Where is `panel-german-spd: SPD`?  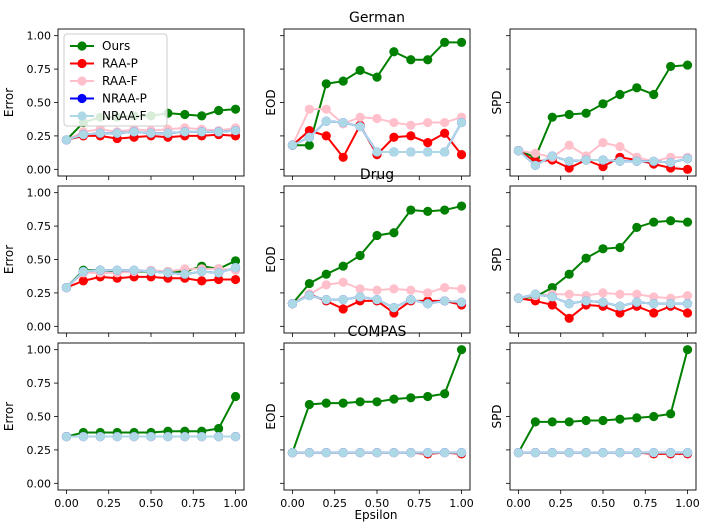 panel-german-spd: SPD is located at coordinates (593, 104).